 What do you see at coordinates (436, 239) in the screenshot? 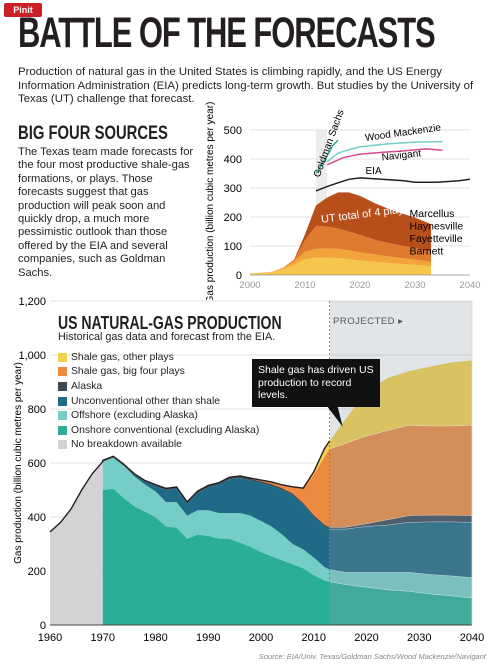
I see `stack-label-fayetteville: Fayetteville` at bounding box center [436, 239].